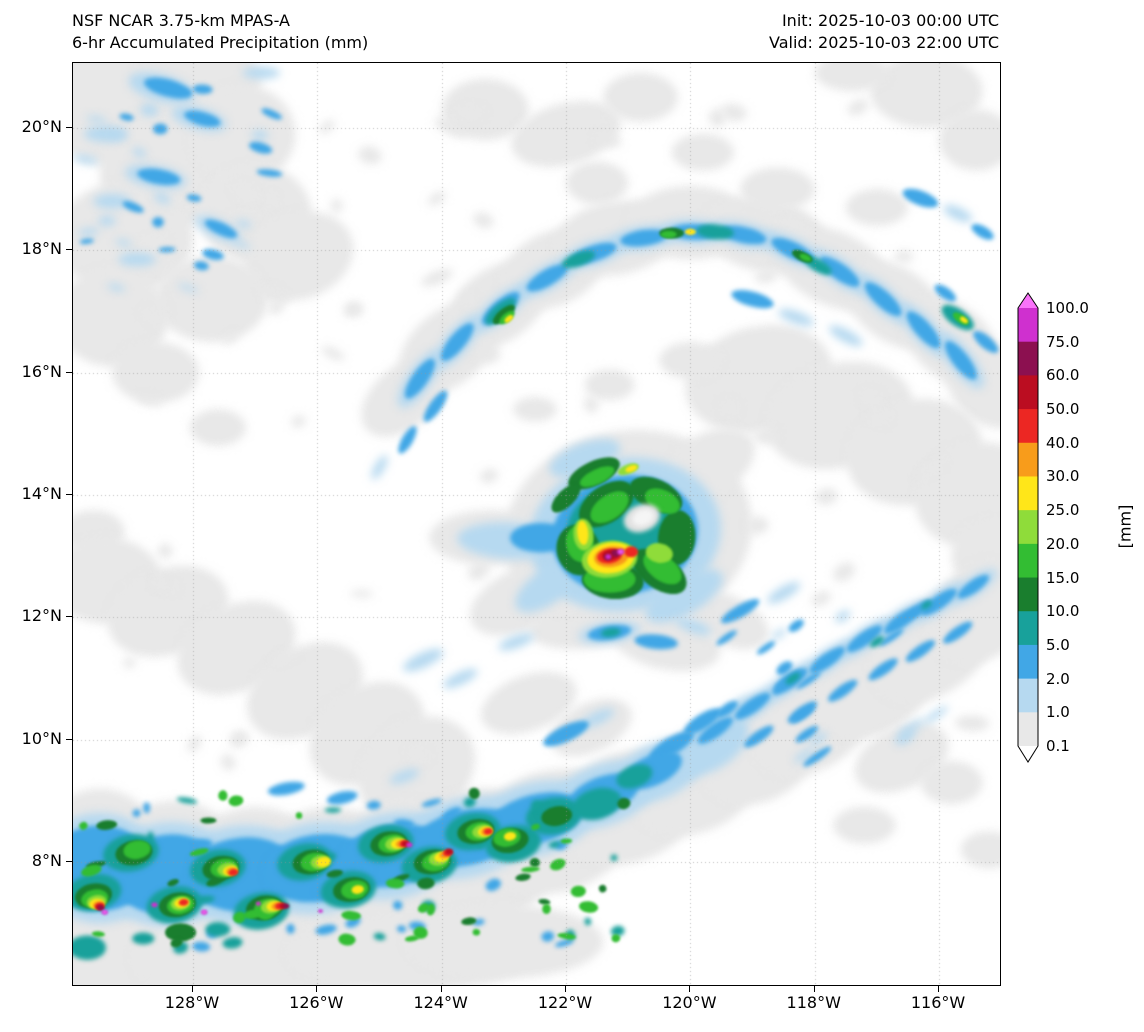 The image size is (1144, 1032). I want to click on y-tick-label: 12°N, so click(41, 616).